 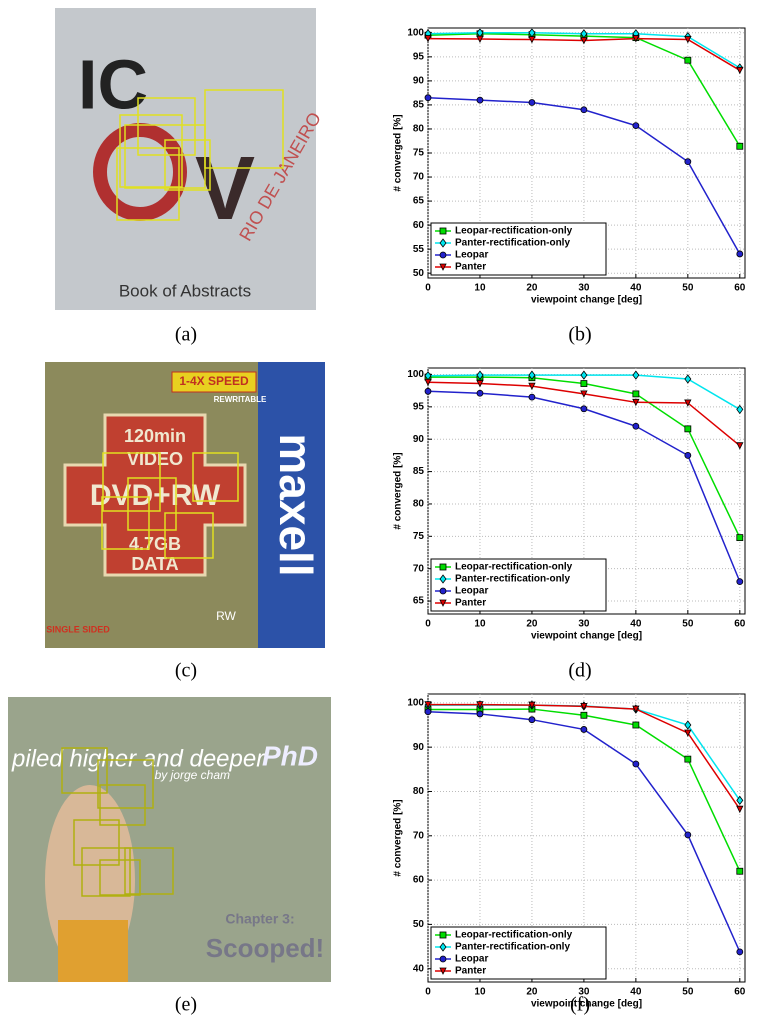 I want to click on photo-text: piled higher and deeper, so click(x=138, y=758).